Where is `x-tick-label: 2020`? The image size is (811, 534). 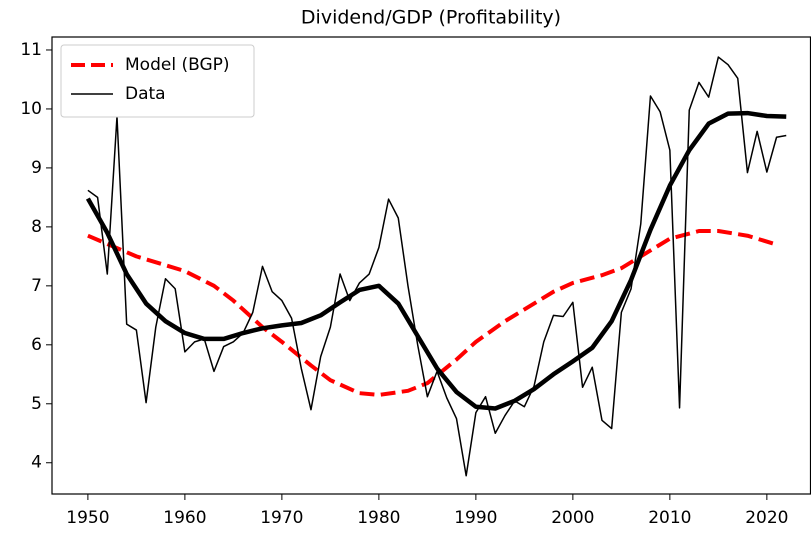 x-tick-label: 2020 is located at coordinates (766, 518).